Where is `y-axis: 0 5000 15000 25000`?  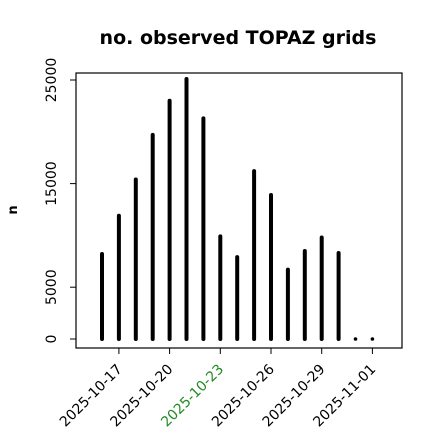 y-axis: 0 5000 15000 25000 is located at coordinates (60, 201).